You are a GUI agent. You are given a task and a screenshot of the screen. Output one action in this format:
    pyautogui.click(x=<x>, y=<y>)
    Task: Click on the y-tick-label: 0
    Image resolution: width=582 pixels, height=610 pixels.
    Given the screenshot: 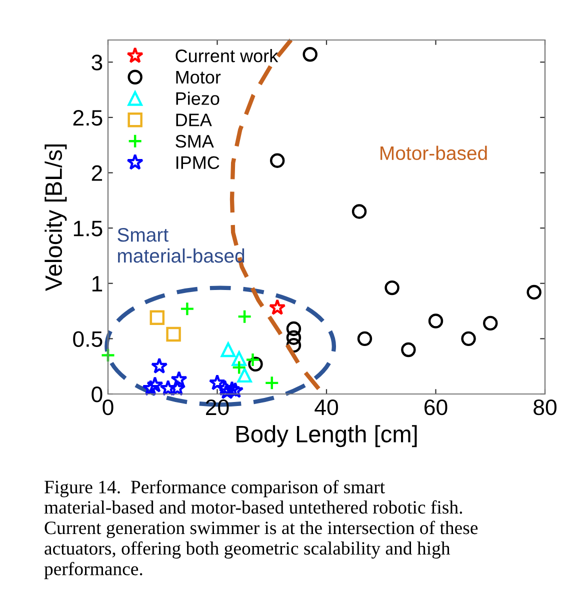 What is the action you would take?
    pyautogui.click(x=97, y=394)
    